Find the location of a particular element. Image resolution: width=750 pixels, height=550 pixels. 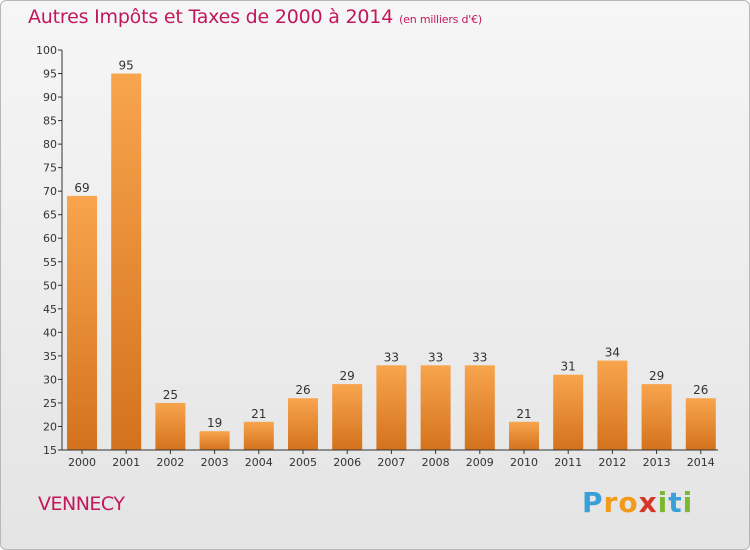

y-tick-label: 20 is located at coordinates (50, 426).